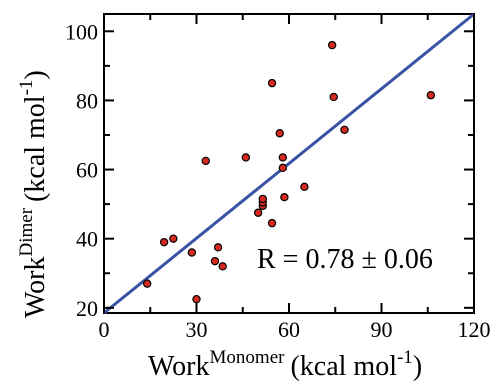  Describe the element at coordinates (87, 239) in the screenshot. I see `y-tick-label: 40` at that location.